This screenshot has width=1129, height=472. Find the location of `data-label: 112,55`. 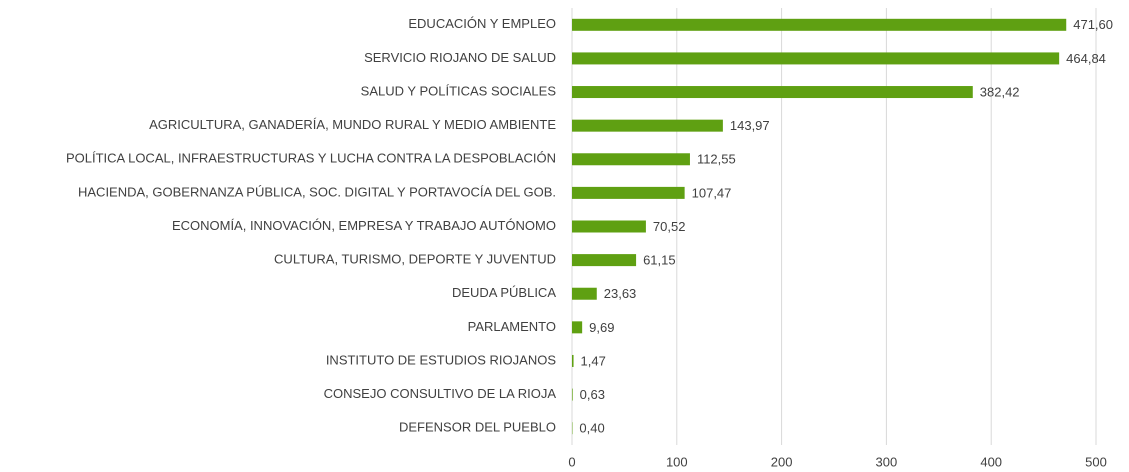

data-label: 112,55 is located at coordinates (716, 159).